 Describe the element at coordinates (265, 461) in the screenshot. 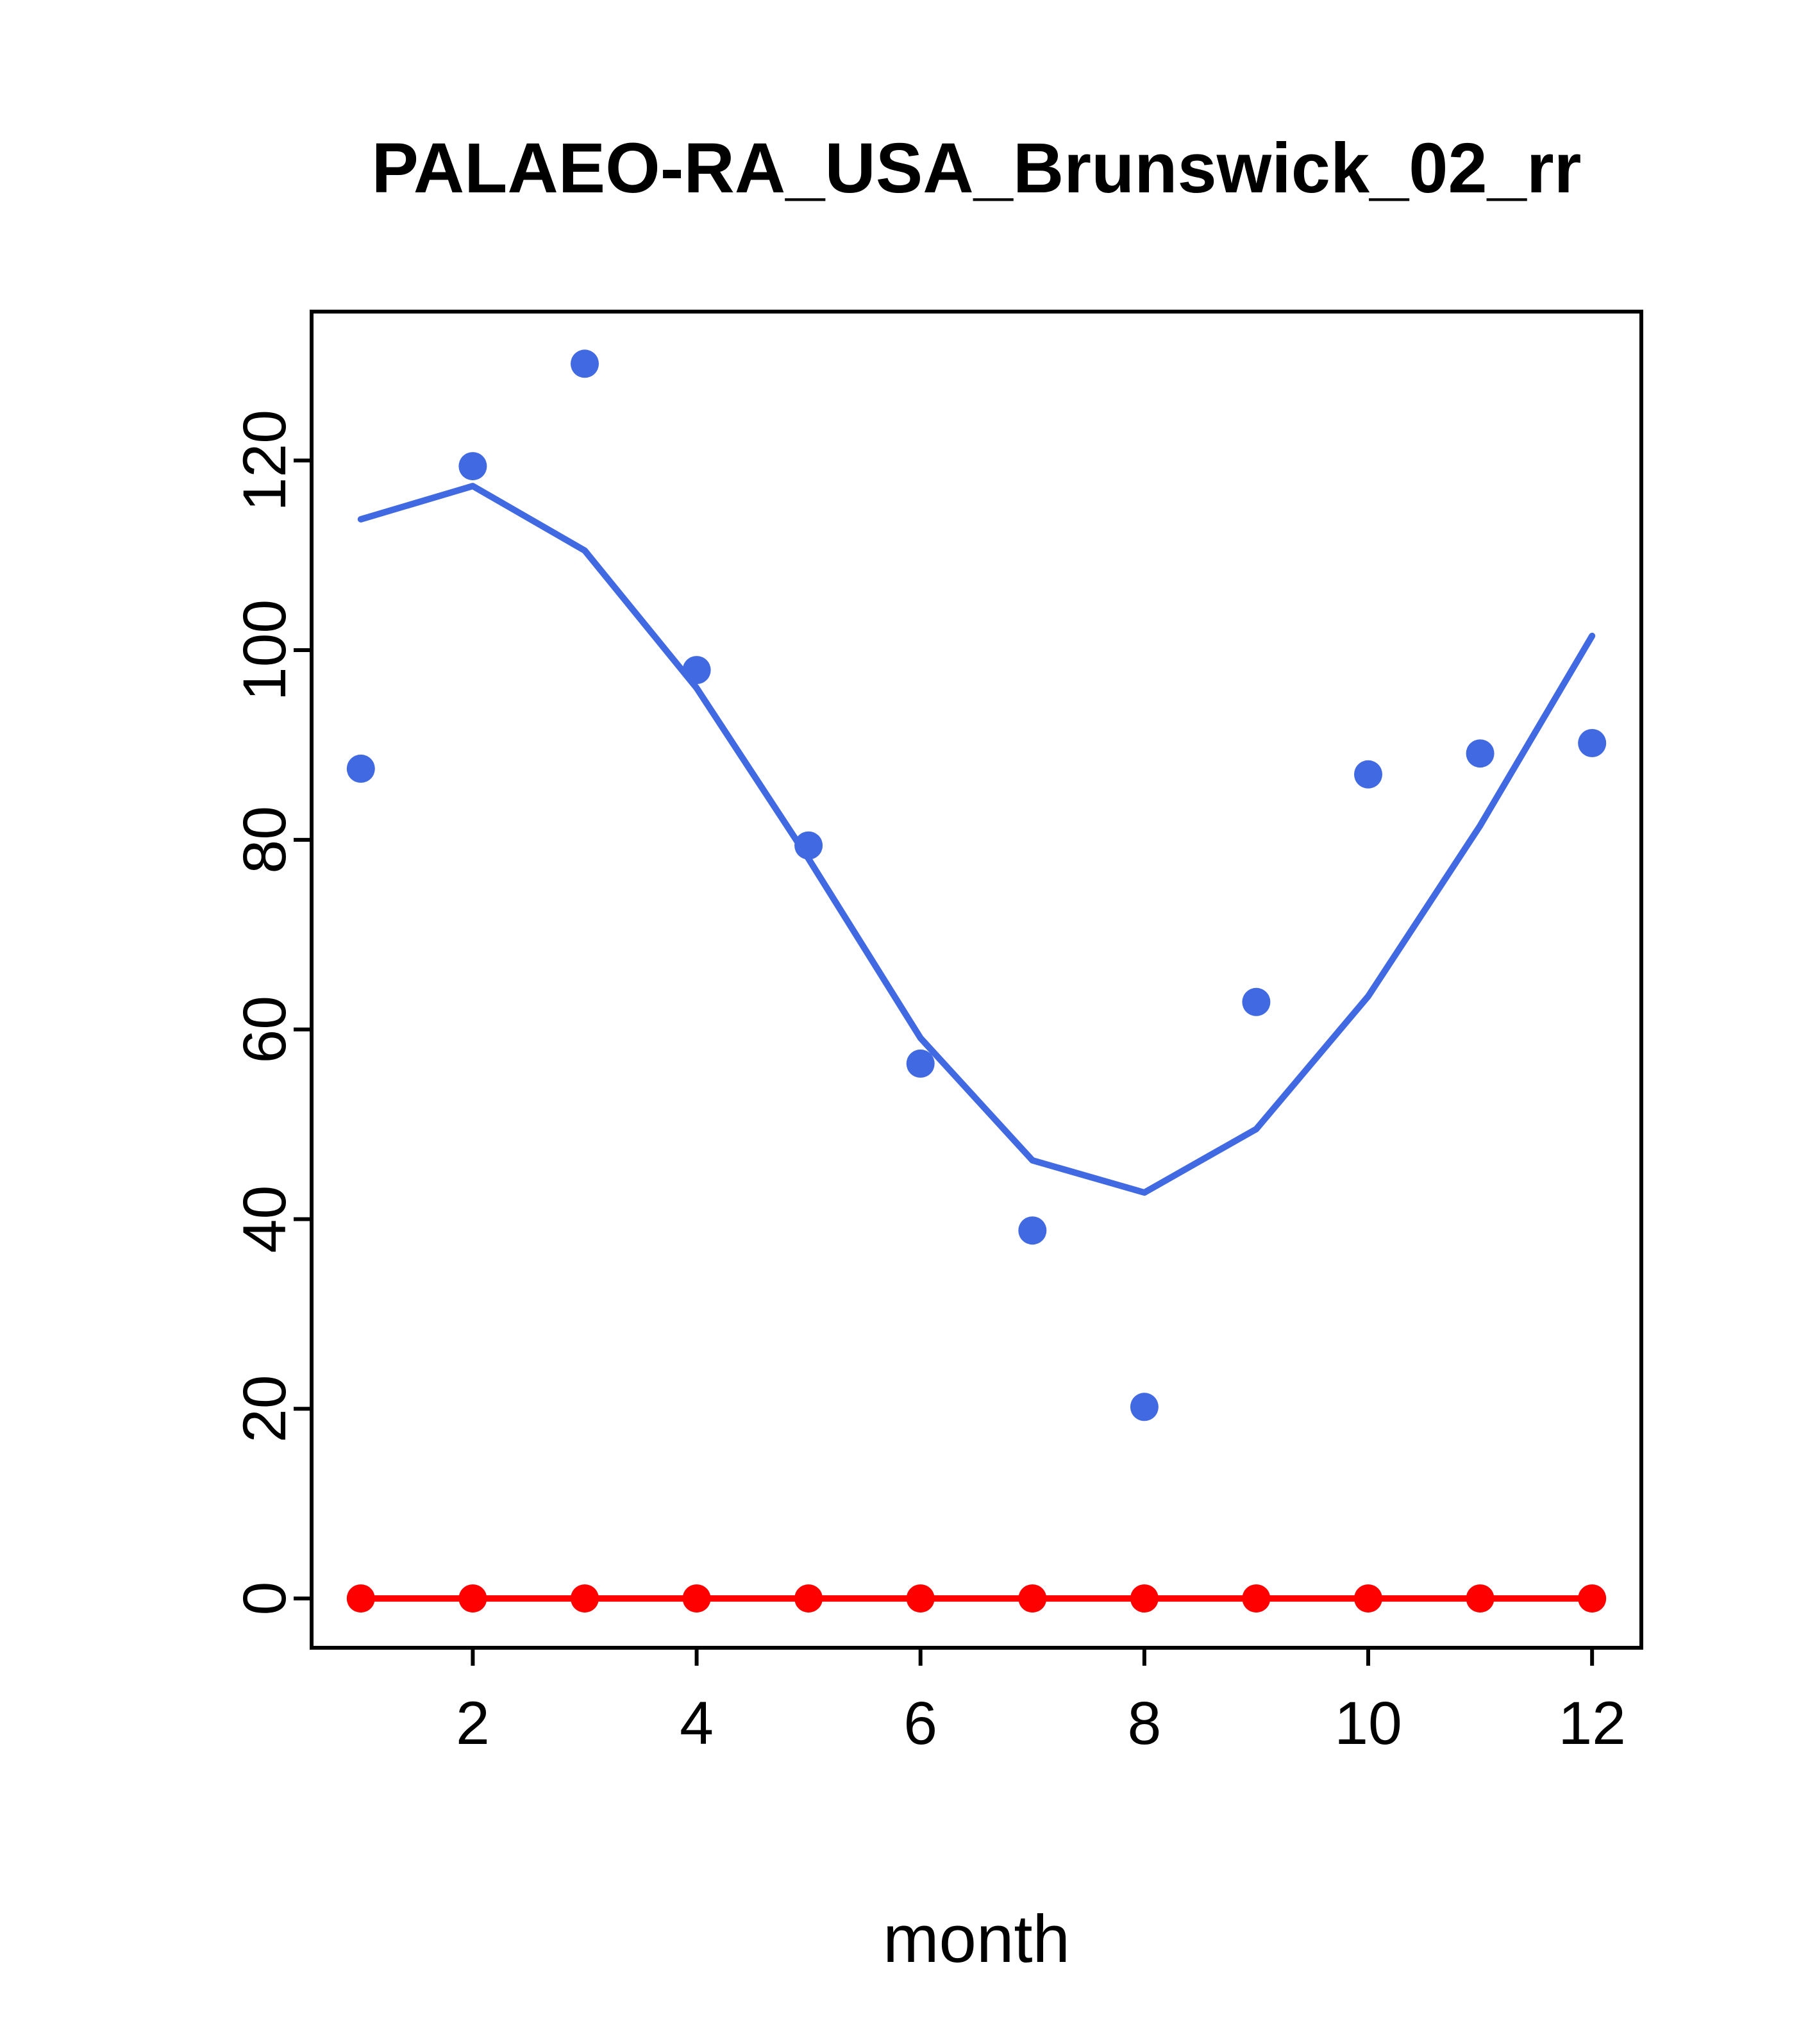

I see `y-tick-label: 120` at that location.